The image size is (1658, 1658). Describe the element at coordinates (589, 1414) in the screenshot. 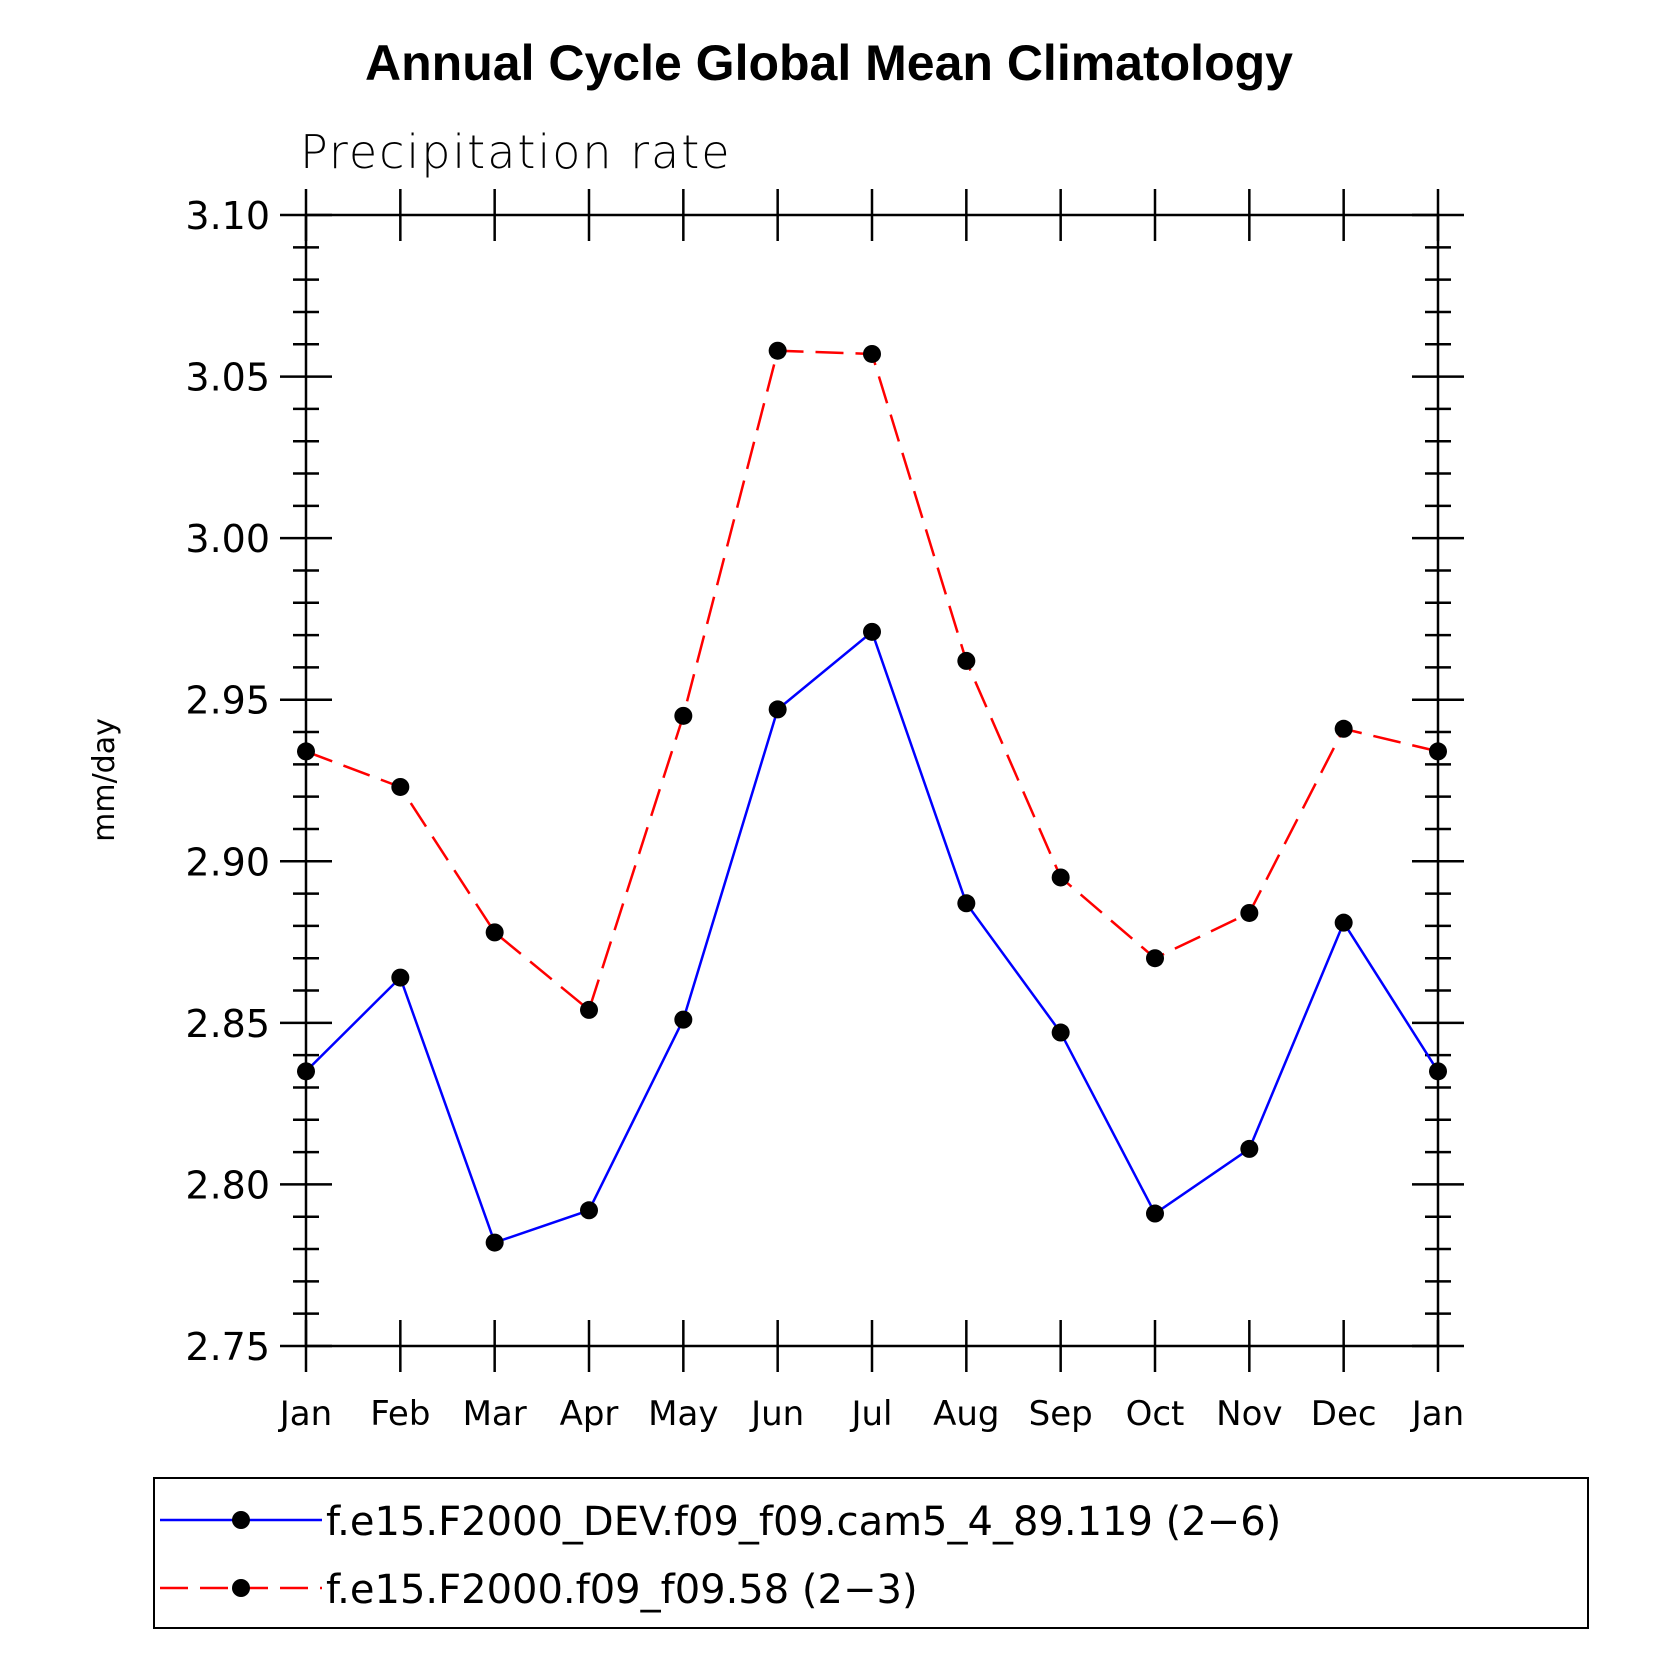

I see `x-tick-label: Apr` at that location.